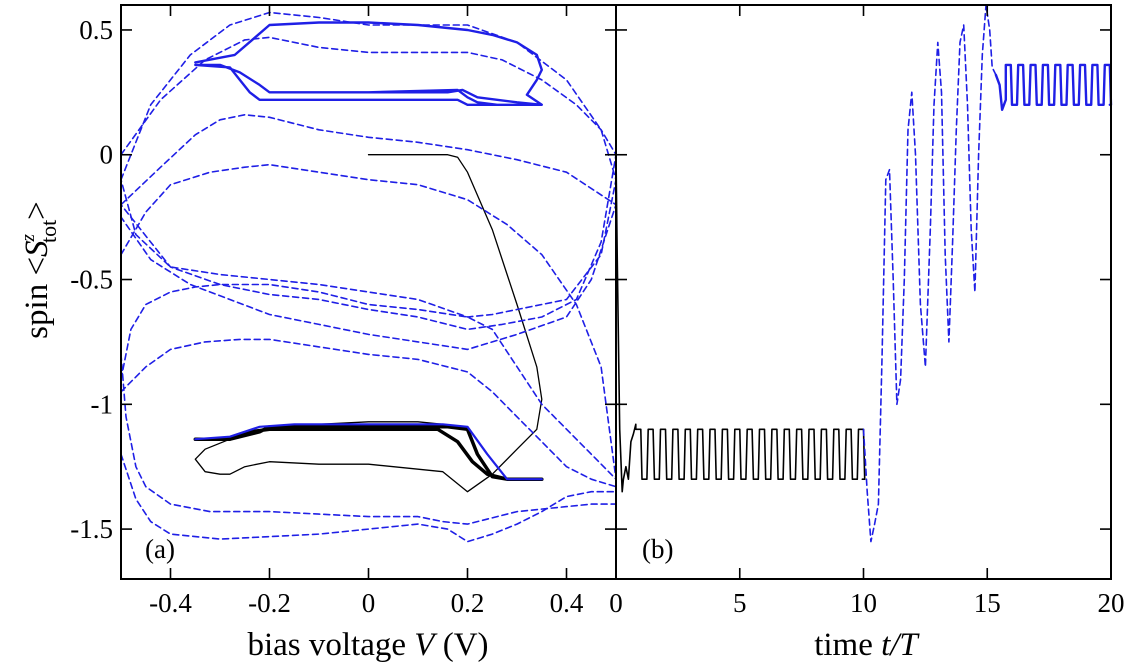 The height and width of the screenshot is (665, 1133). I want to click on x-axis-label-variable: t/T, so click(900, 645).